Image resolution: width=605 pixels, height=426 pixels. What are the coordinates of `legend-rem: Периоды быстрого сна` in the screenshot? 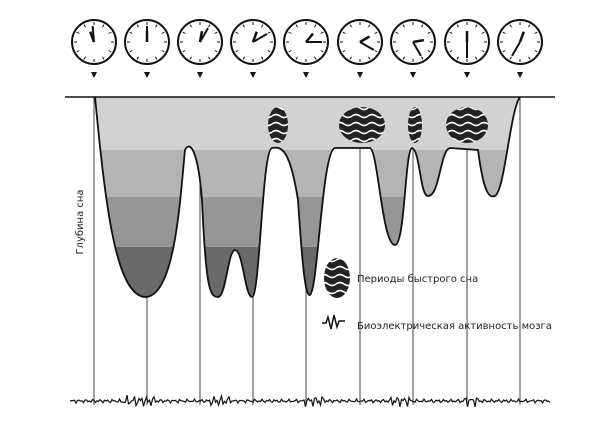 It's located at (417, 279).